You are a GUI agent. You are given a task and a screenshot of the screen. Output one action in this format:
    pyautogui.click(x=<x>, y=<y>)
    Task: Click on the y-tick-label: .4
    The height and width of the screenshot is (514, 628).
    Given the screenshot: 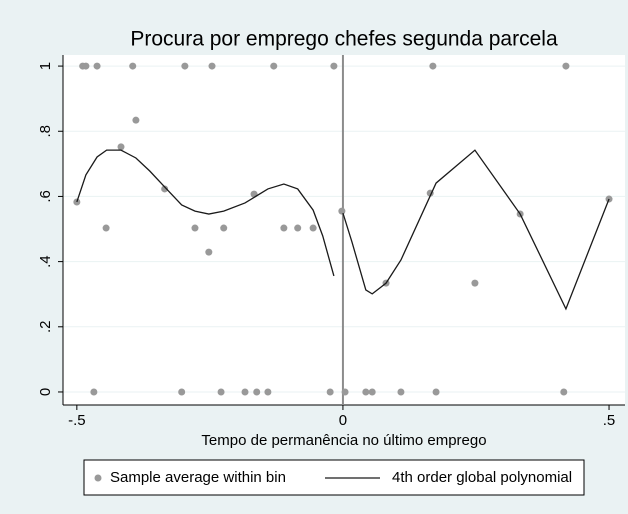 What is the action you would take?
    pyautogui.click(x=45, y=261)
    